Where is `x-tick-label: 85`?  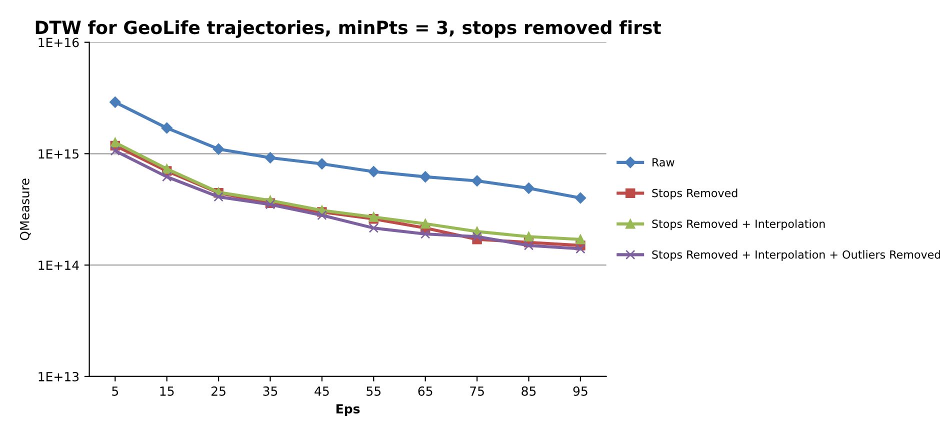
x-tick-label: 85 is located at coordinates (529, 391).